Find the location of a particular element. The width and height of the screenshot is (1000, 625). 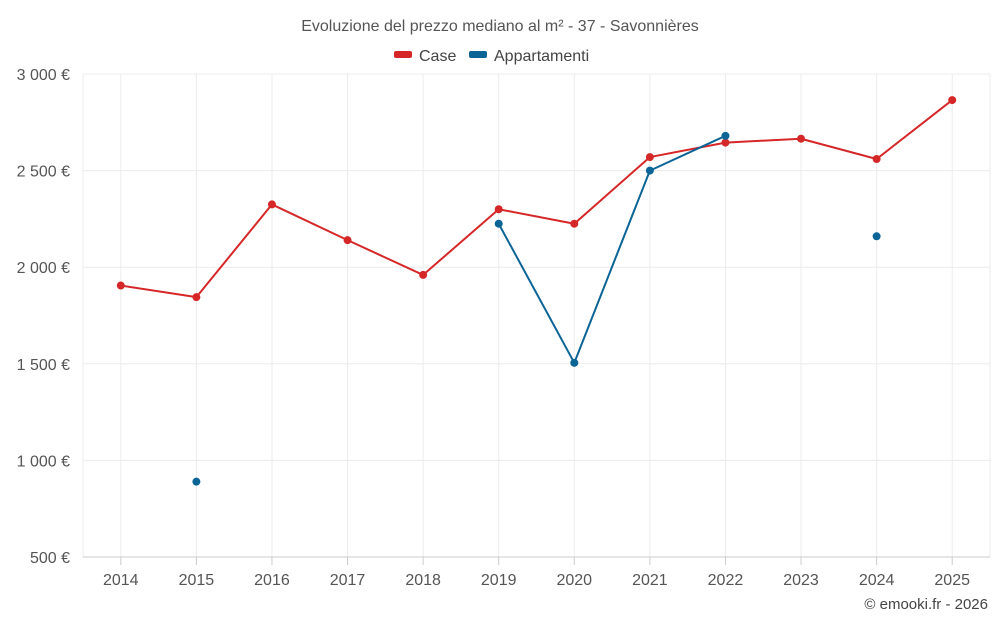

x-tick-label: 2017 is located at coordinates (348, 580).